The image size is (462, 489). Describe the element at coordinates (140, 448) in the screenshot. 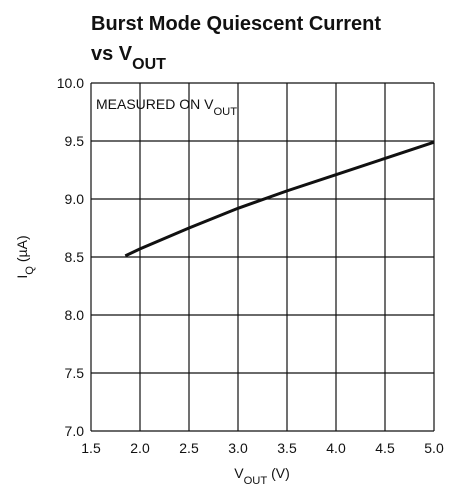

I see `x-tick-label: 2.0` at that location.